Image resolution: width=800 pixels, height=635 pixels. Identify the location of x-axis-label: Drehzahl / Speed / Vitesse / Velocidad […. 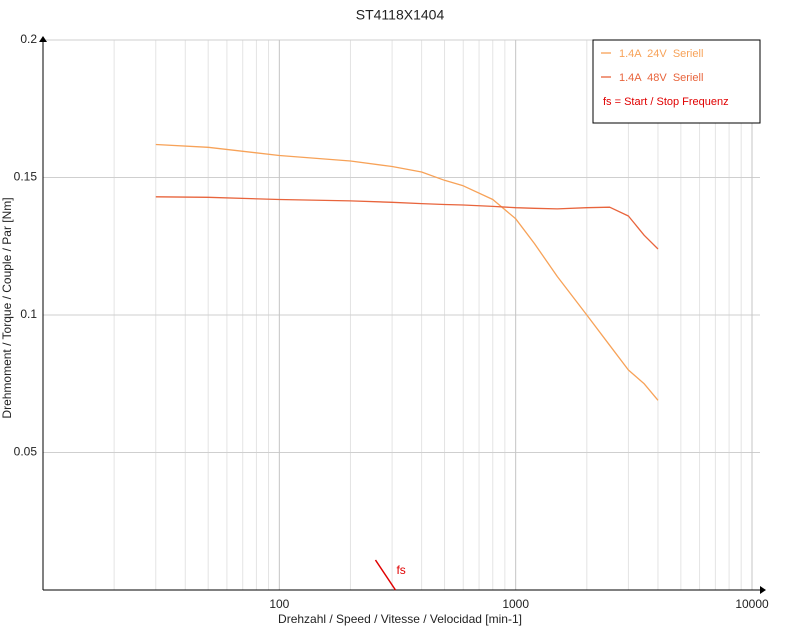
(400, 619).